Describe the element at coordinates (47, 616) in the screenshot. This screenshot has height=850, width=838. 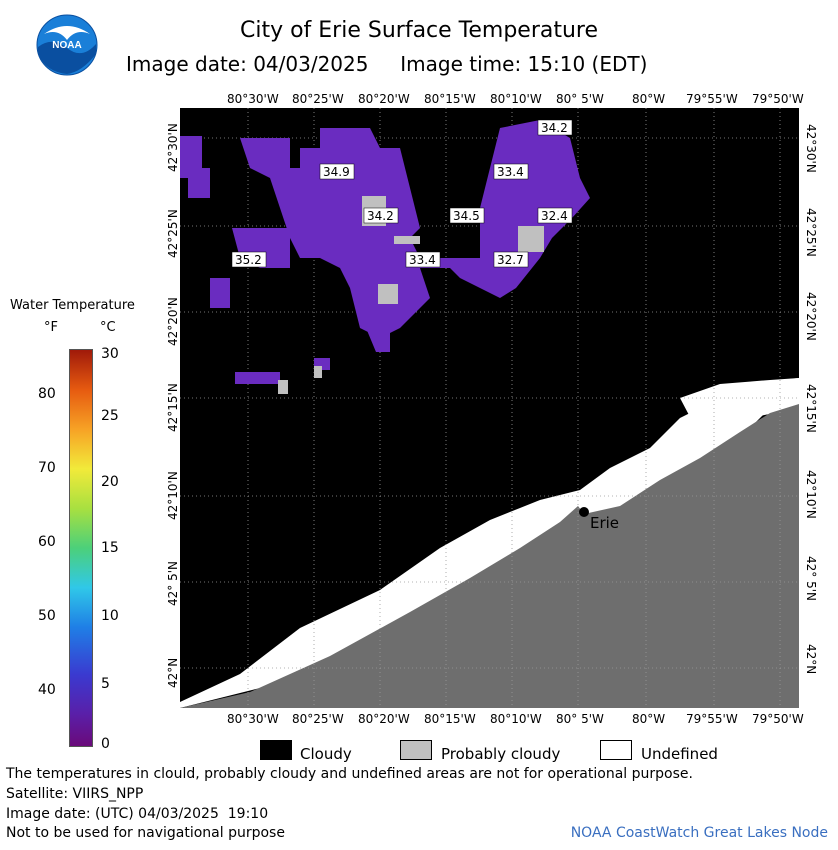
I see `fahrenheit-tick: 50` at that location.